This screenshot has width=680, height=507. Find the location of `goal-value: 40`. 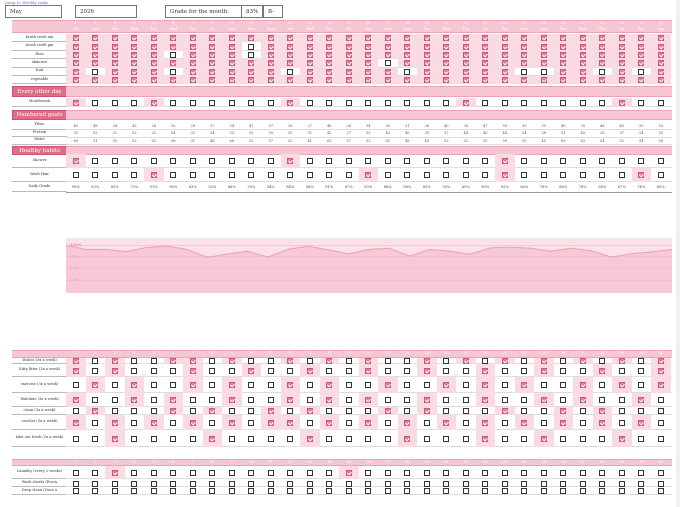

goal-value: 40 is located at coordinates (485, 133).